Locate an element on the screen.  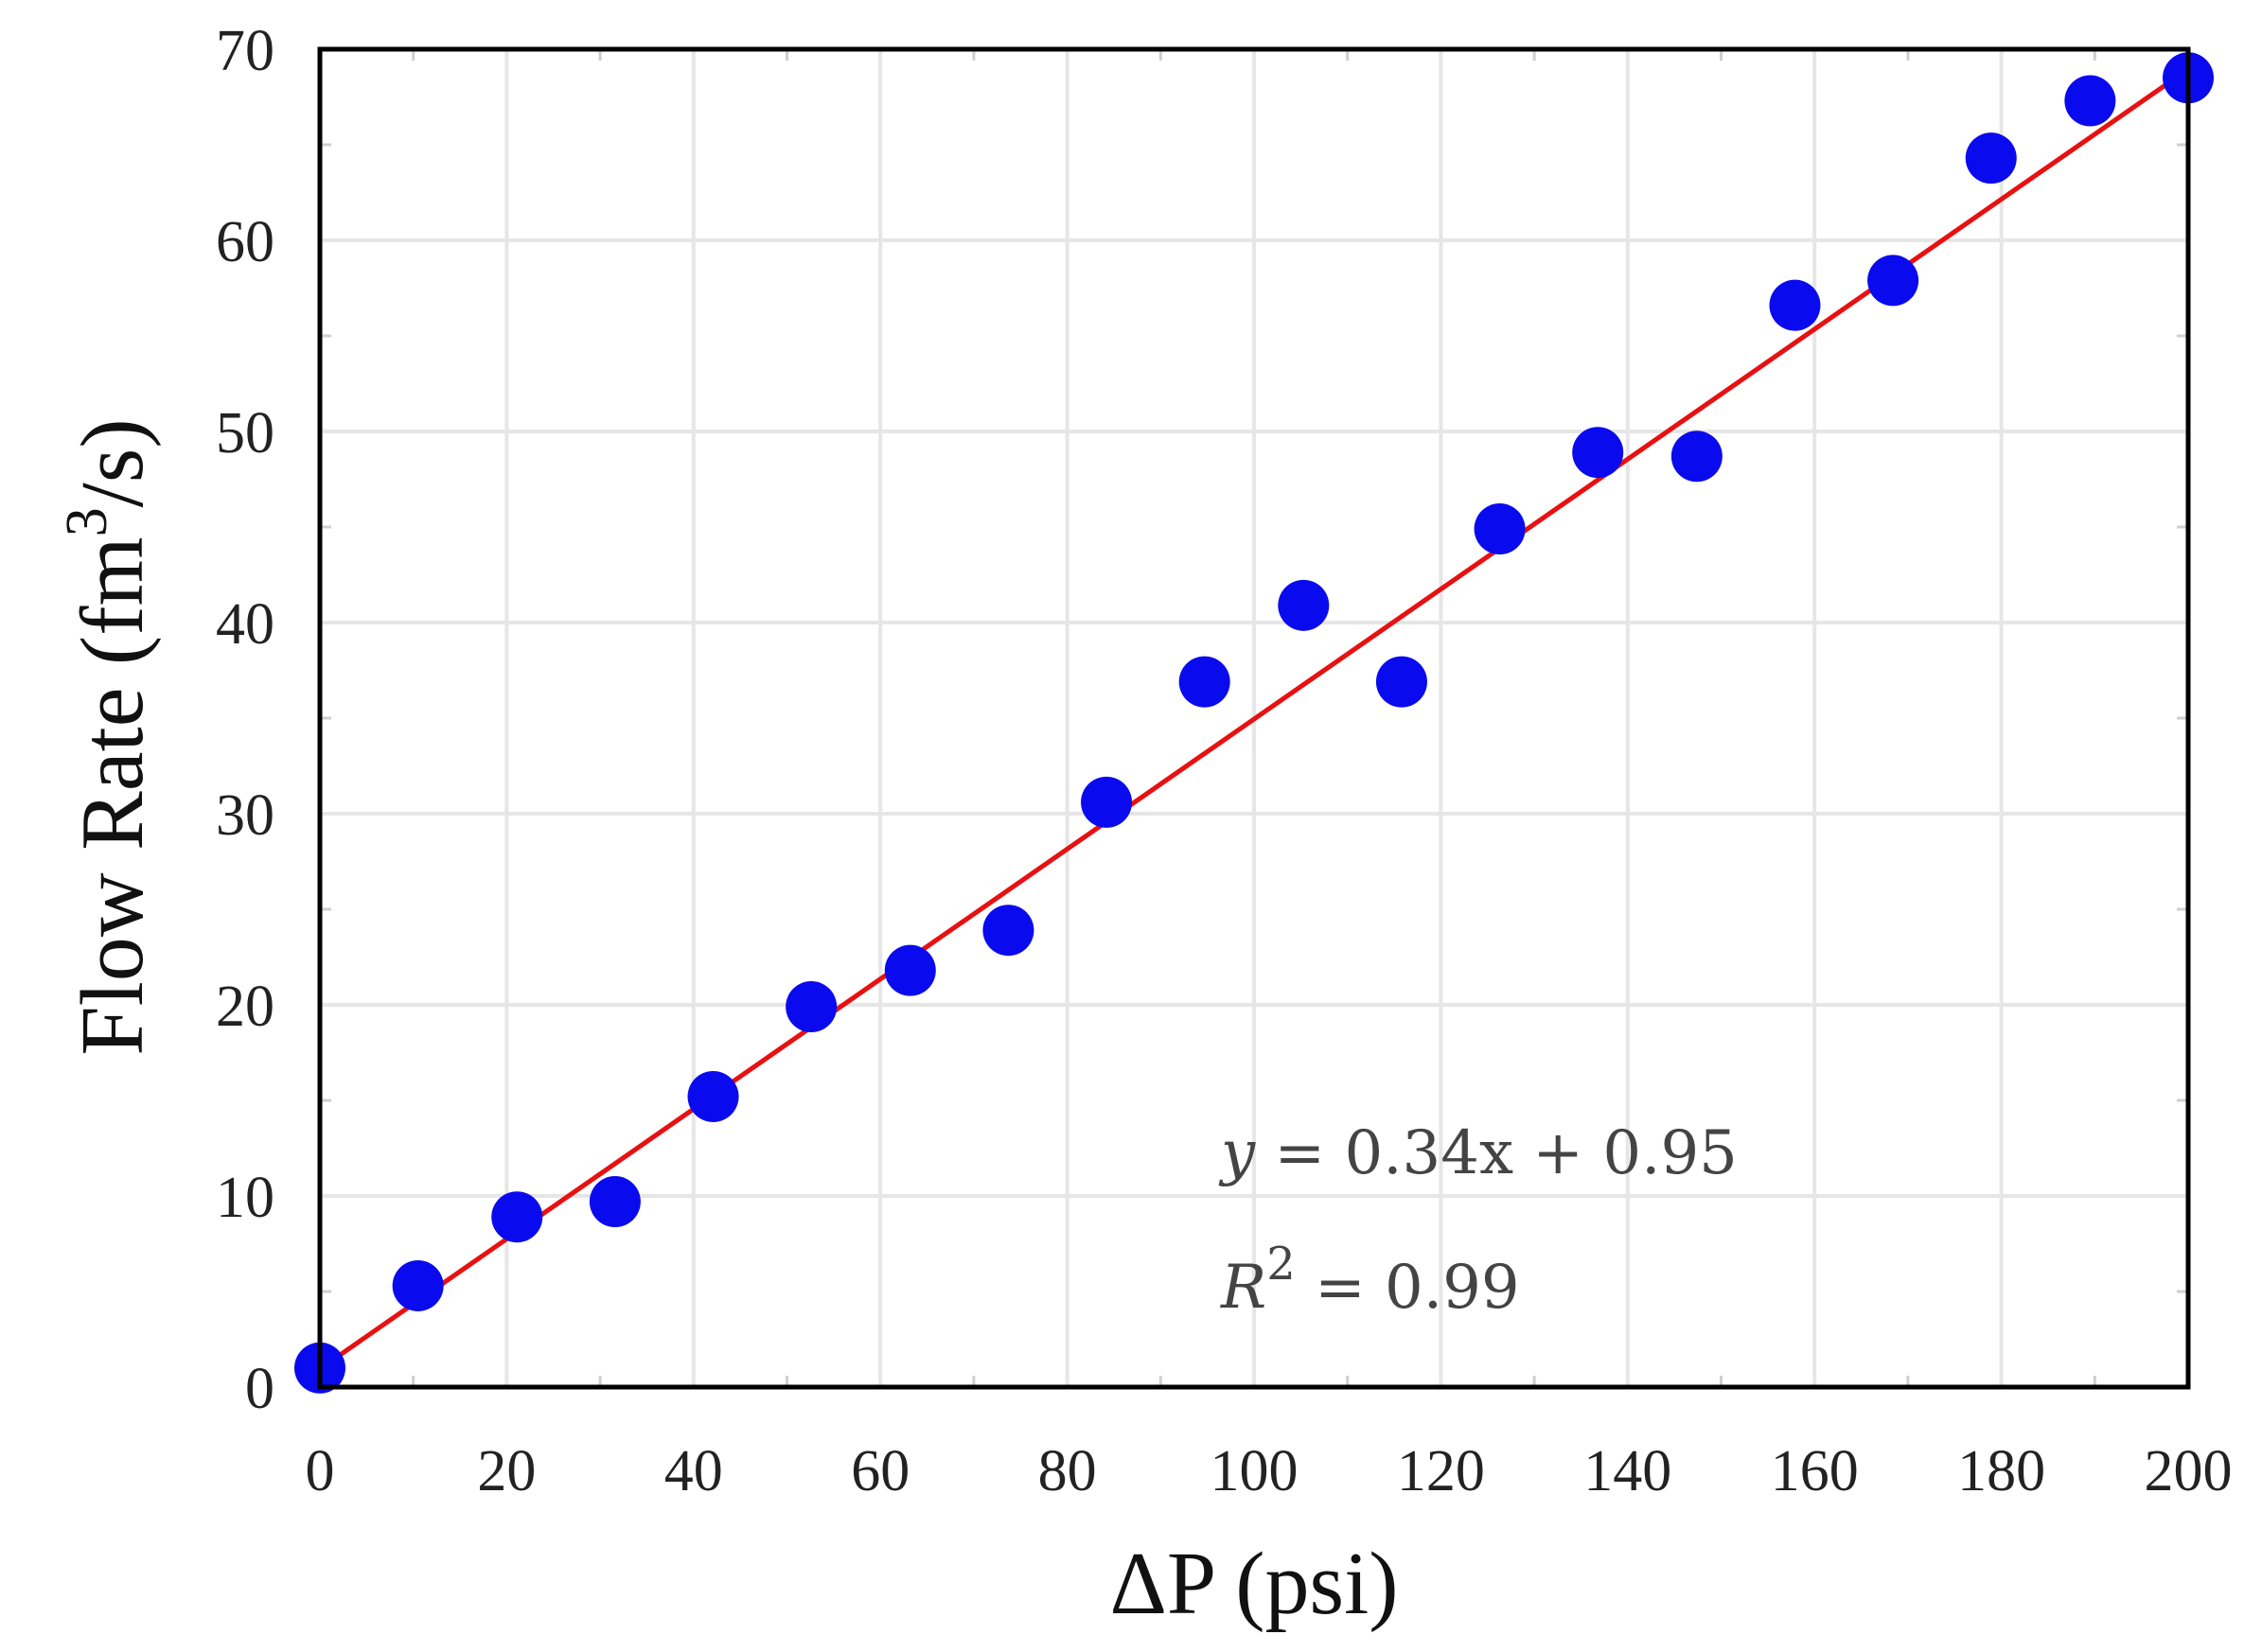
y-tick-label: 70 is located at coordinates (245, 51).